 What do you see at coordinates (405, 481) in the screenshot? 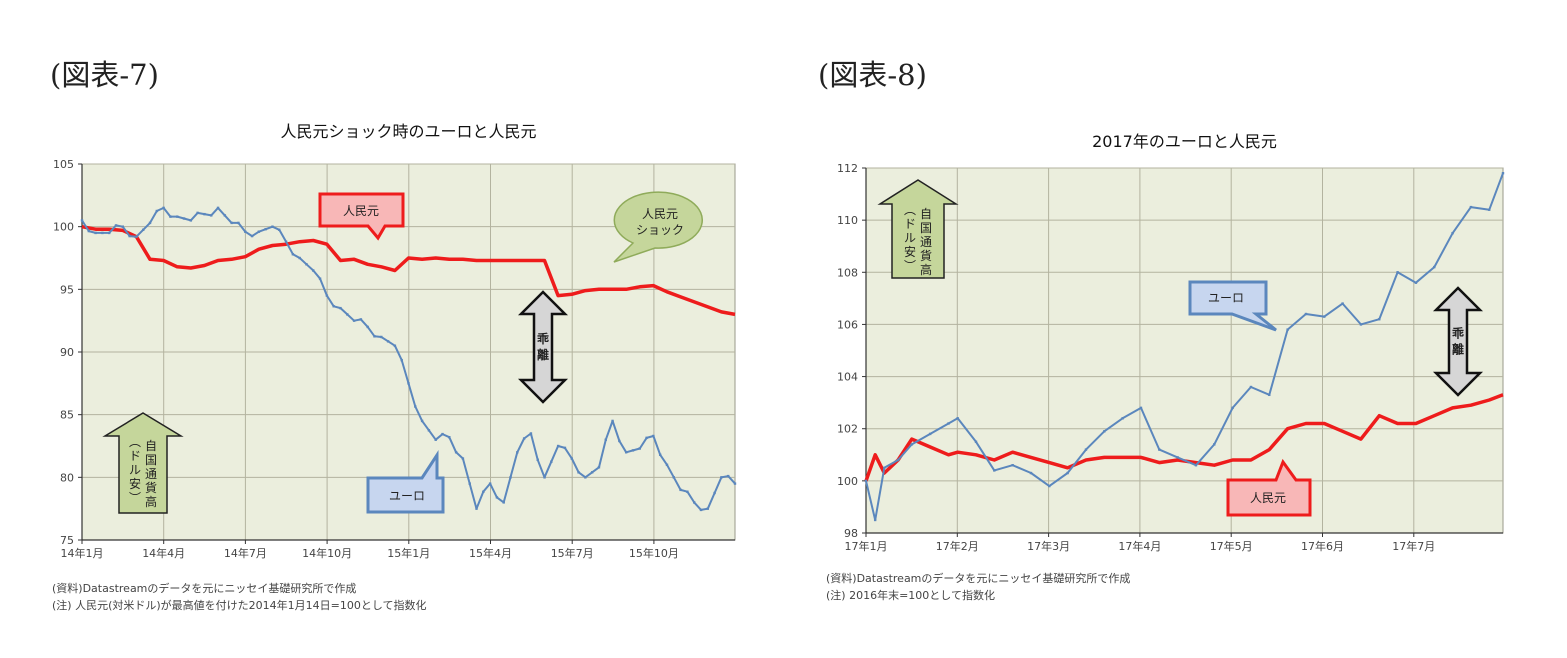
I see `euro-callout: ユーロ` at bounding box center [405, 481].